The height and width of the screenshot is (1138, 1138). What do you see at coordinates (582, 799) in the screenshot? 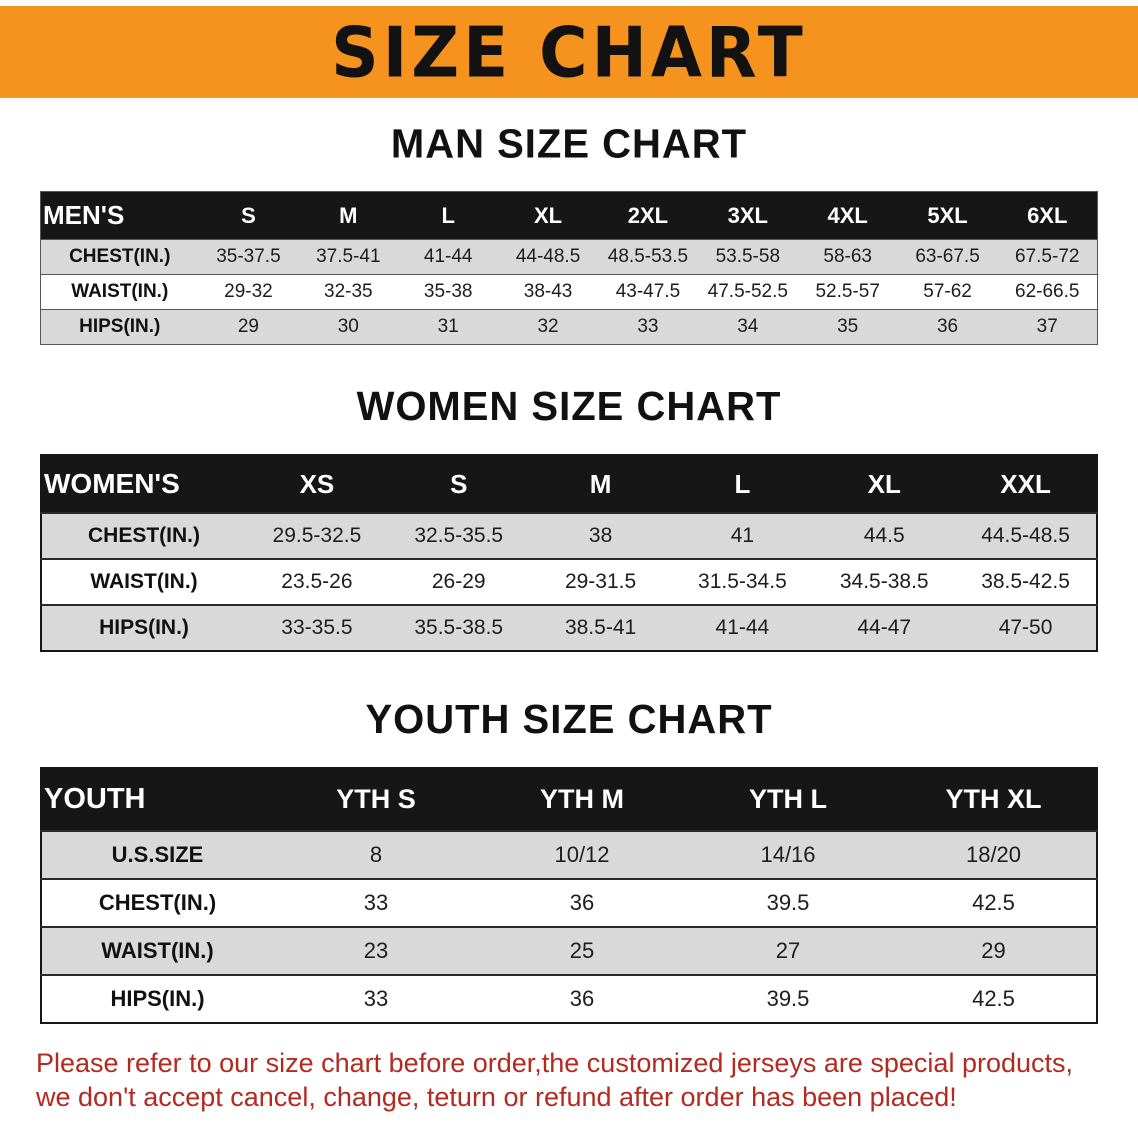
I see `size-column-header: YTH M` at bounding box center [582, 799].